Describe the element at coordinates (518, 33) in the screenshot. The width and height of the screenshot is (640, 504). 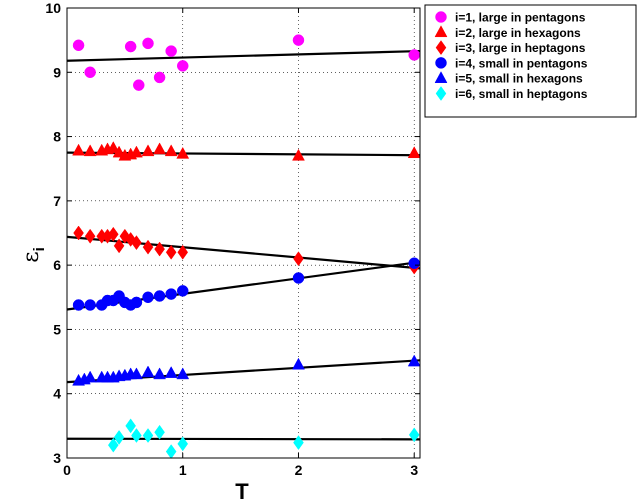
I see `legend-entry-label: i=2, large in hexagons` at that location.